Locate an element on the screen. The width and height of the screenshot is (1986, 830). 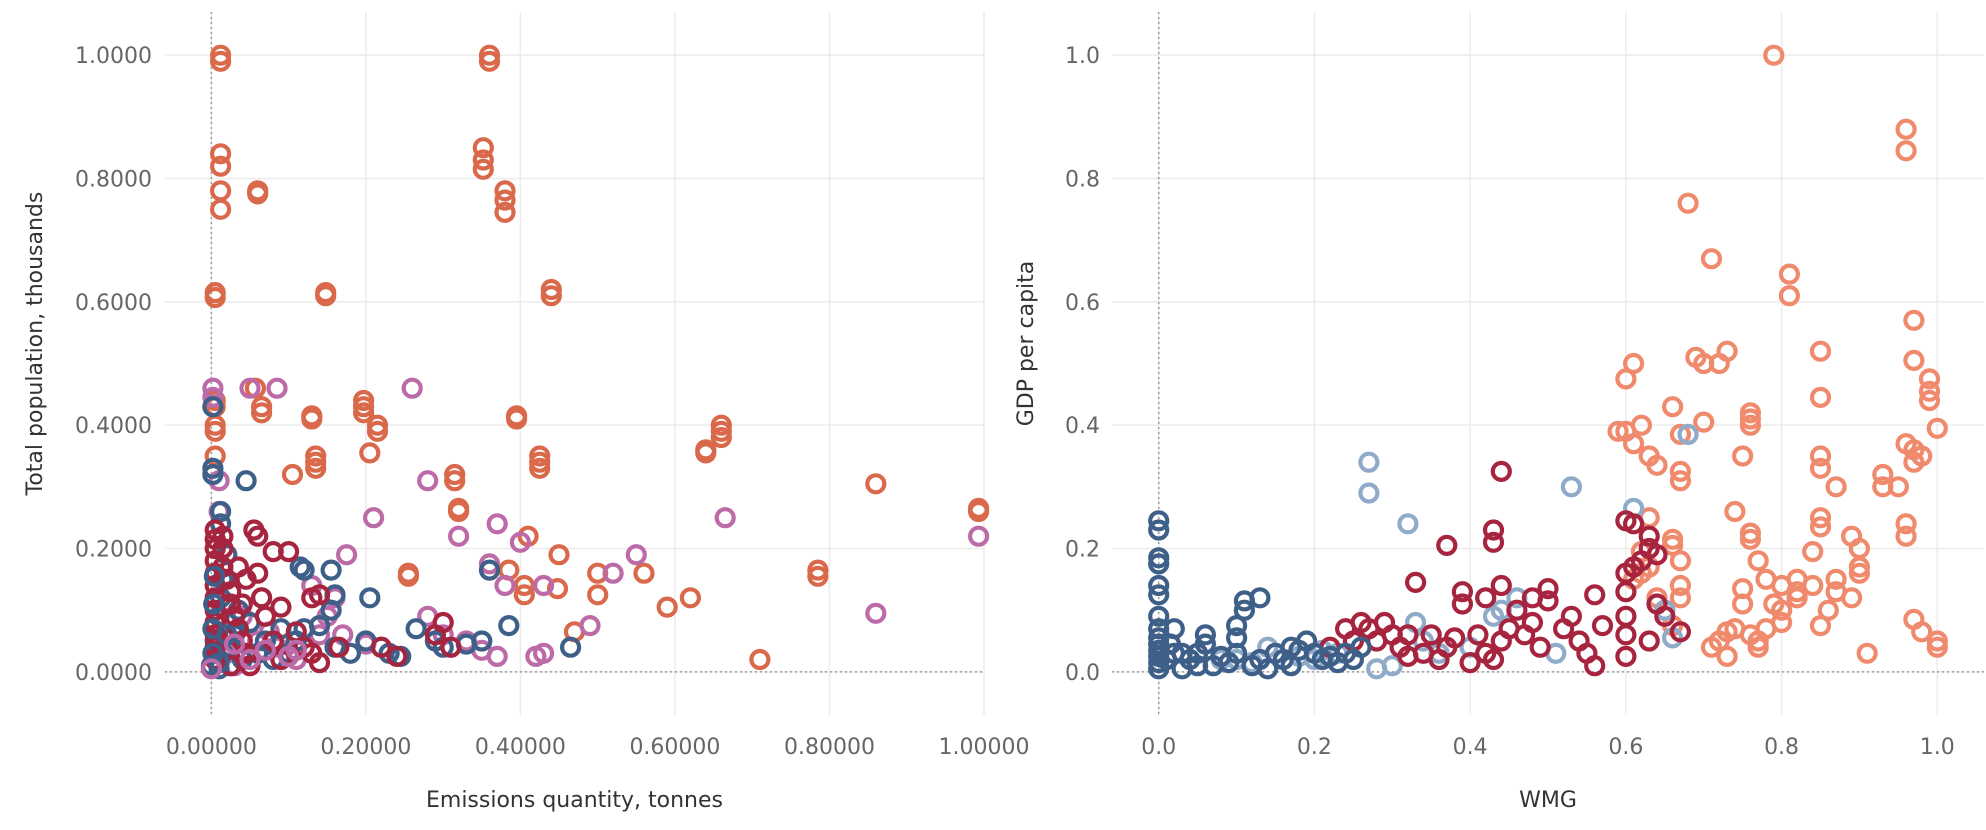
left-x-tick-label: 0.40000 is located at coordinates (520, 747).